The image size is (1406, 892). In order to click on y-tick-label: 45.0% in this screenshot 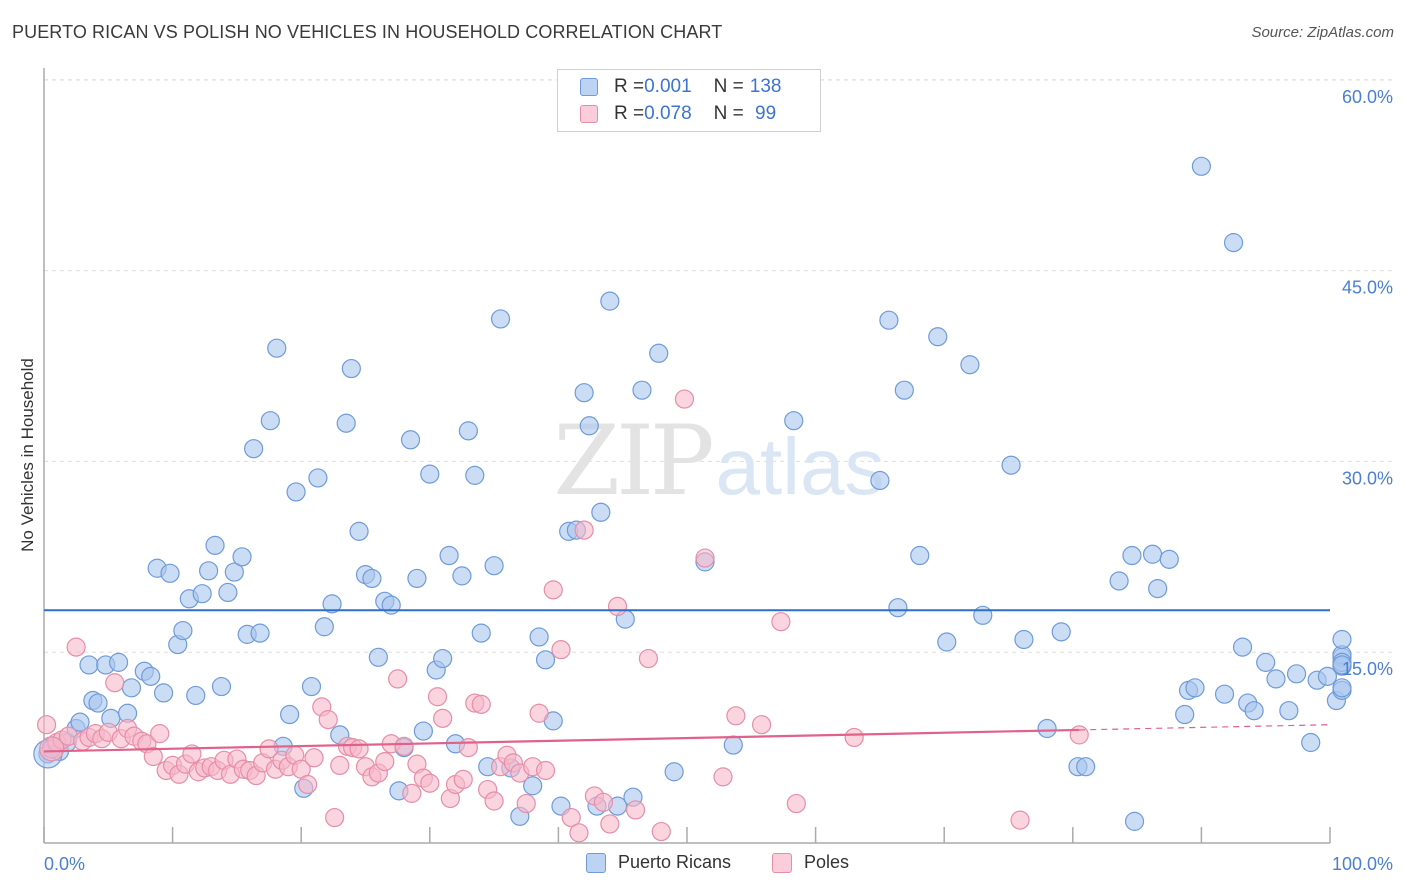, I will do `click(1367, 288)`.